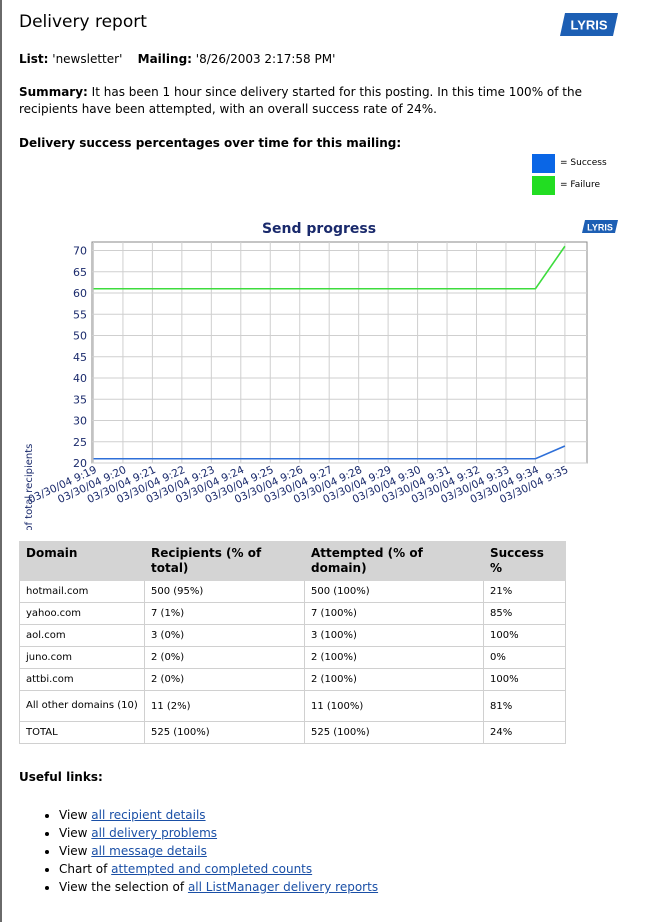 This screenshot has height=922, width=661. Describe the element at coordinates (224, 561) in the screenshot. I see `header-recipients: Recipients (% of total)` at that location.